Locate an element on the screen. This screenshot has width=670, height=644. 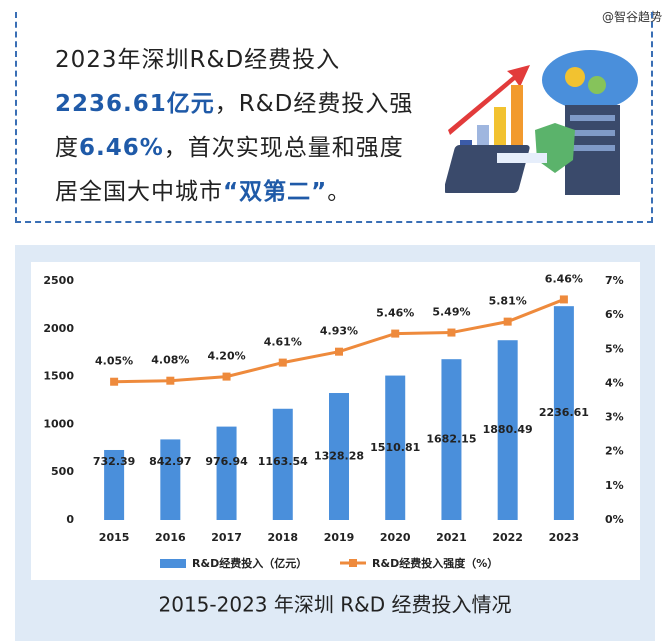
bar-value-label: 842.97 is located at coordinates (170, 461).